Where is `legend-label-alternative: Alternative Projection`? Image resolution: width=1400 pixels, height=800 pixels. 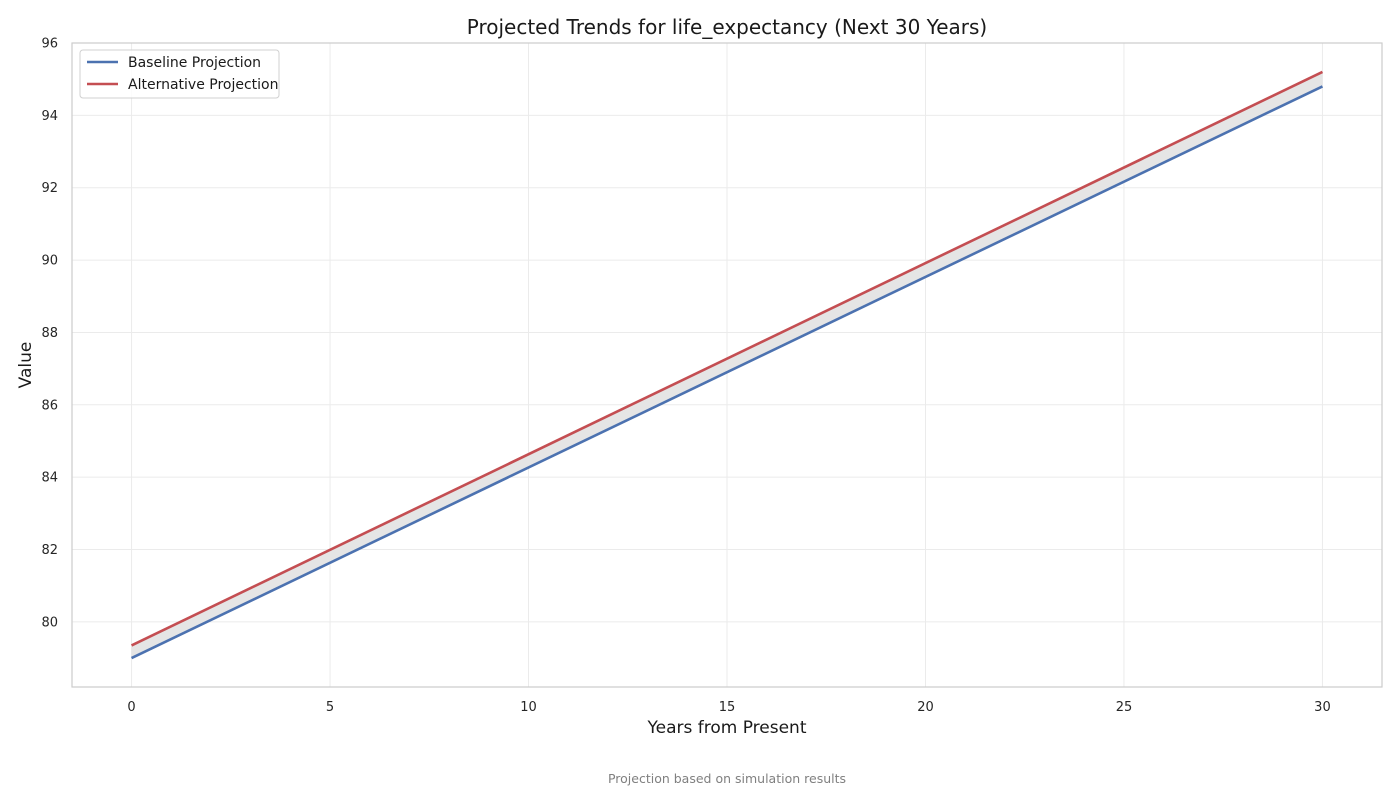
legend-label-alternative: Alternative Projection is located at coordinates (203, 85).